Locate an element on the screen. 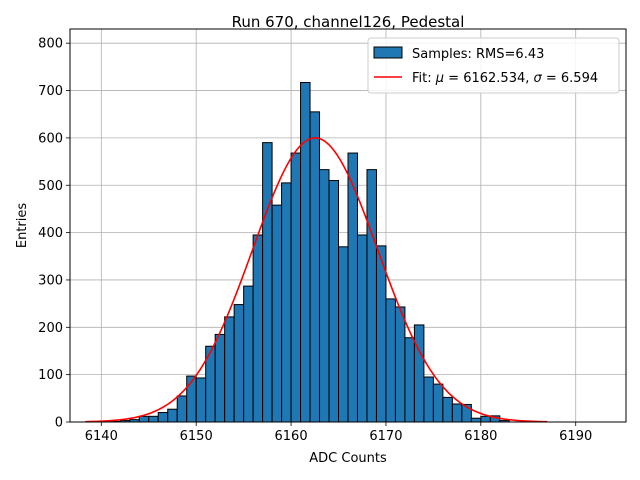 This screenshot has width=640, height=480. fit-label-prefix: Fit: is located at coordinates (424, 78).